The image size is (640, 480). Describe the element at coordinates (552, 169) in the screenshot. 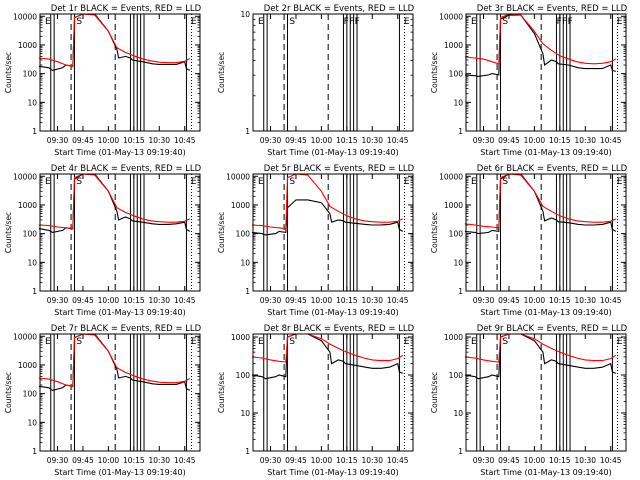

I see `panel-title: Det 6r BLACK = Events, RED = LLD` at that location.